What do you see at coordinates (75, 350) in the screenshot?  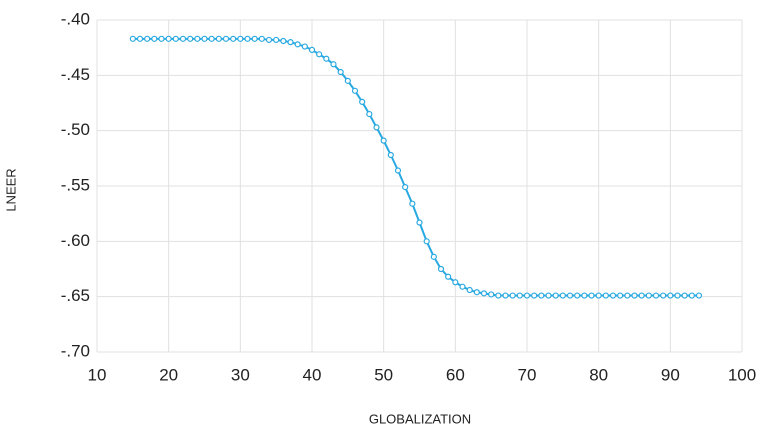 I see `y-tick-label: -.70` at bounding box center [75, 350].